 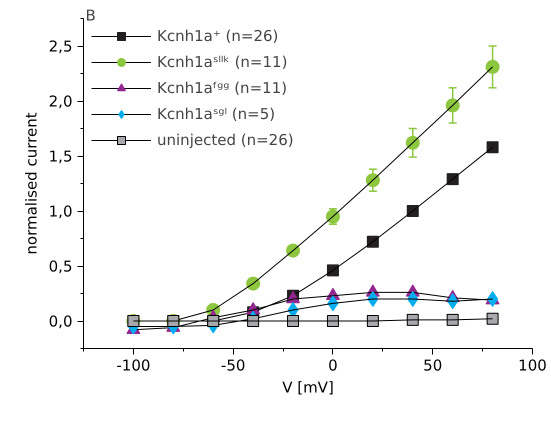 I want to click on y-tick-label: 0,0, so click(x=60, y=321).